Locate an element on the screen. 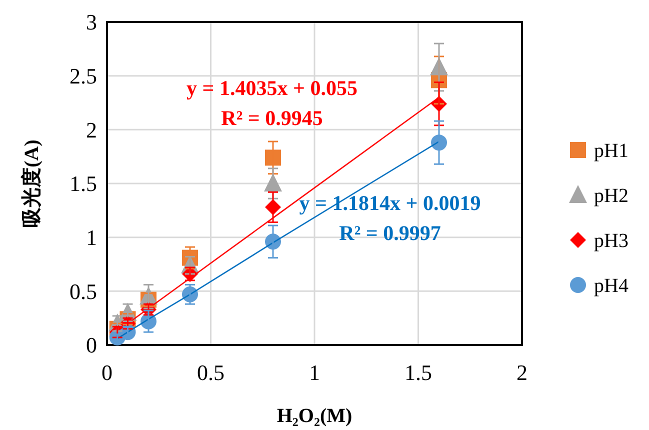  y-tick-label: 1 is located at coordinates (91, 237).